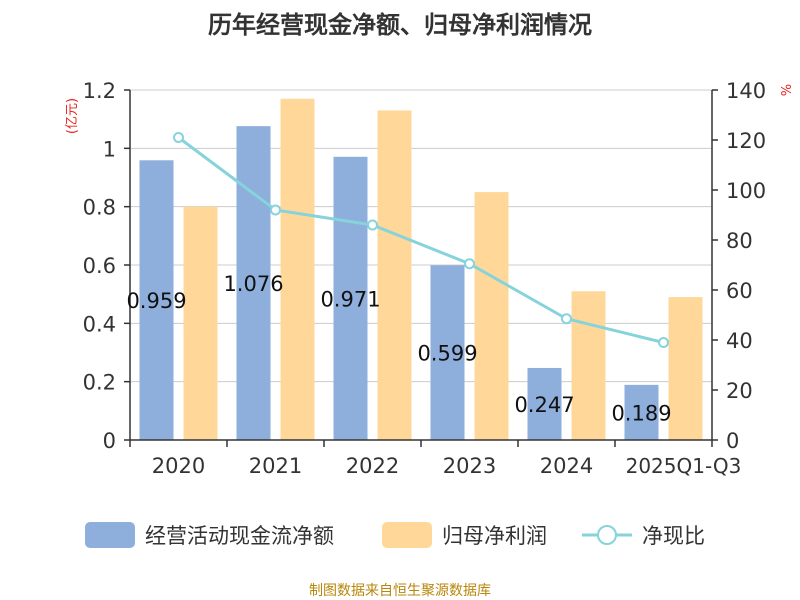 The width and height of the screenshot is (800, 600). What do you see at coordinates (110, 535) in the screenshot?
I see `legend-swatch-cashflow` at bounding box center [110, 535].